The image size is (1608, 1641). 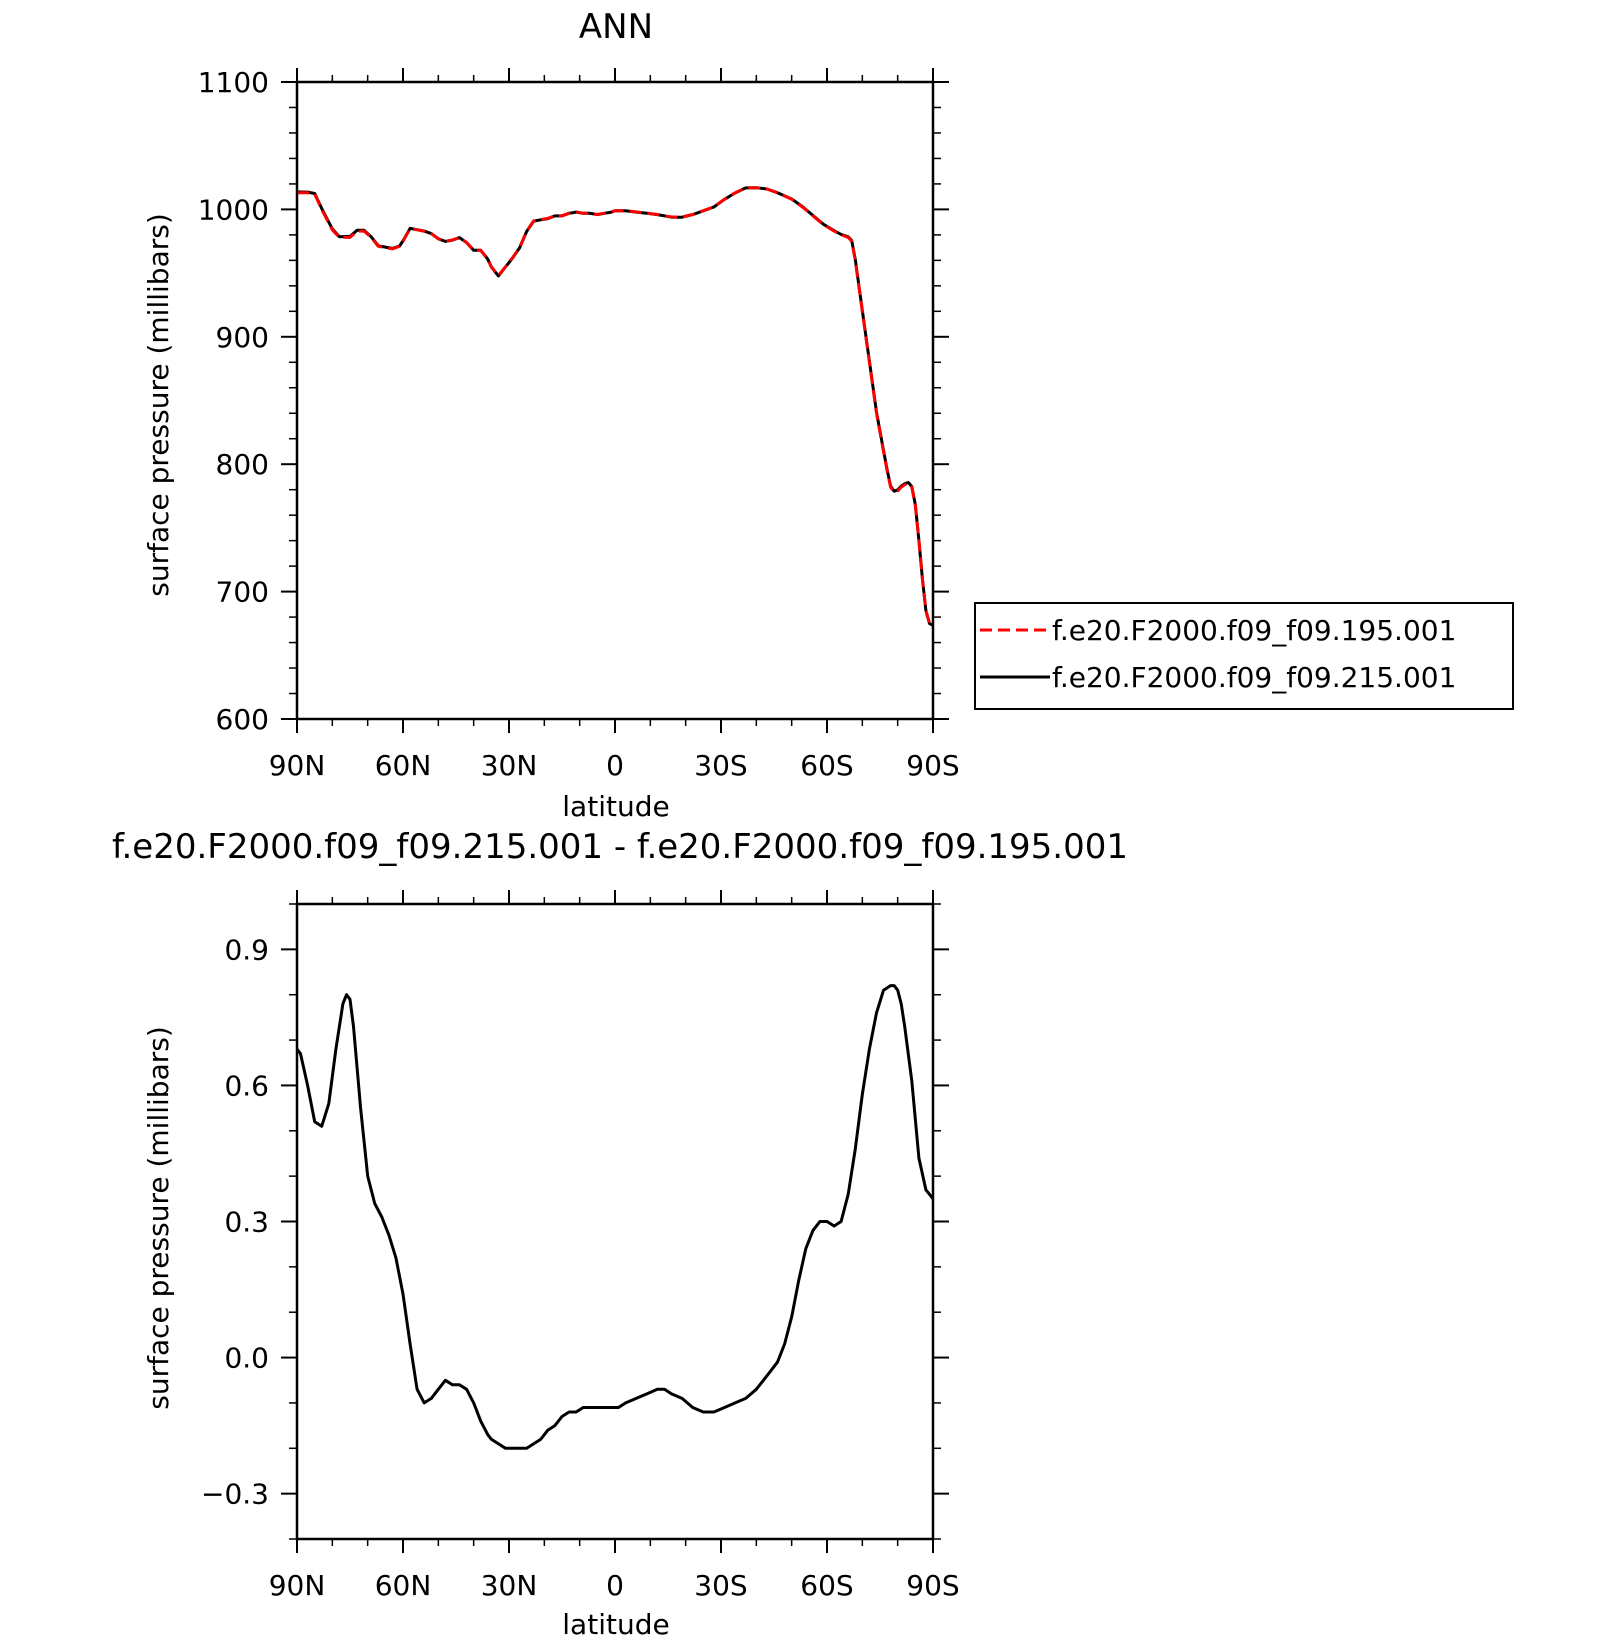 What do you see at coordinates (242, 592) in the screenshot?
I see `top-y-tick-label: 700` at bounding box center [242, 592].